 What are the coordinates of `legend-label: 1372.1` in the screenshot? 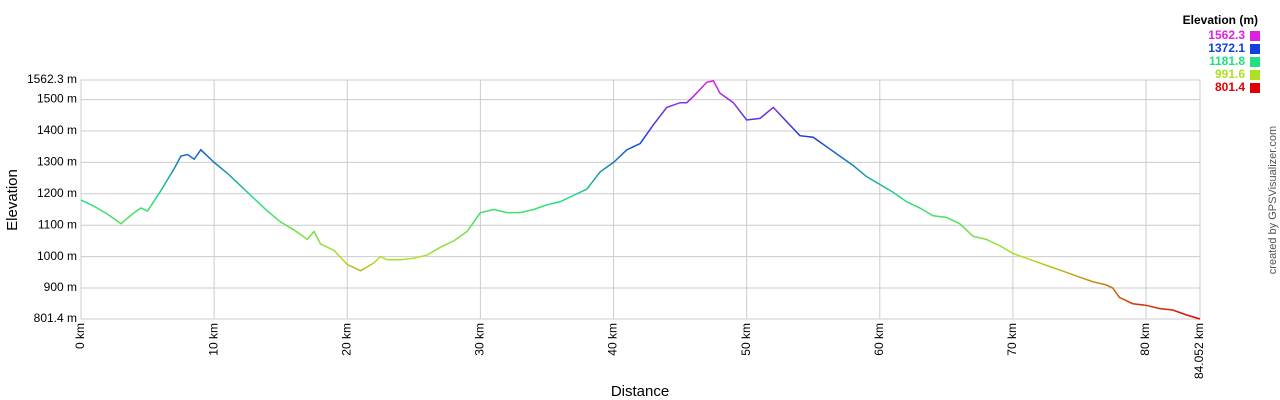 It's located at (1226, 48).